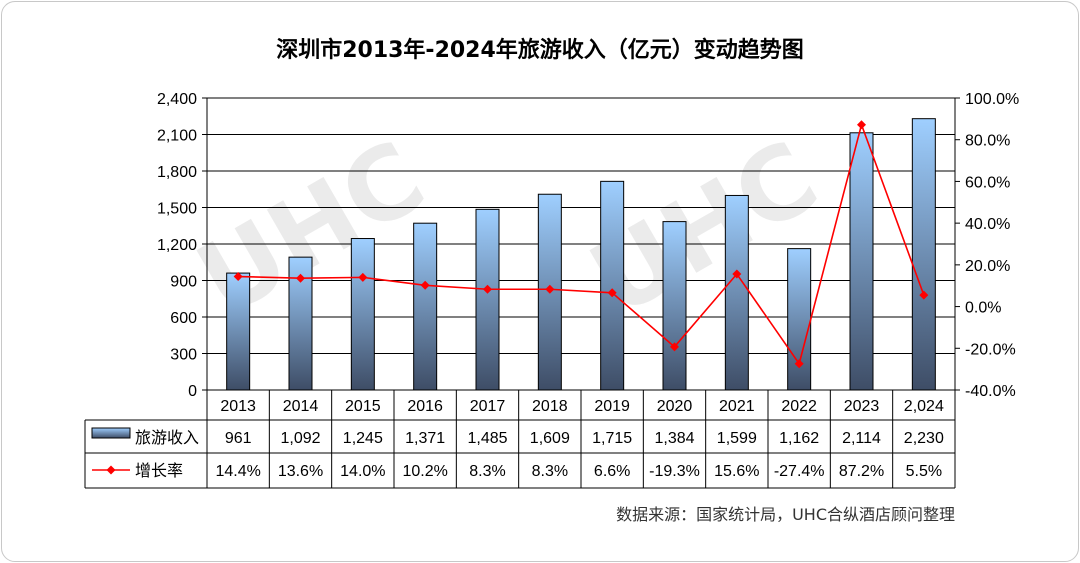 The width and height of the screenshot is (1080, 563). What do you see at coordinates (540, 50) in the screenshot?
I see `chart-title: 深圳市2013年-2024年旅游收入（亿元）变动趋势图` at bounding box center [540, 50].